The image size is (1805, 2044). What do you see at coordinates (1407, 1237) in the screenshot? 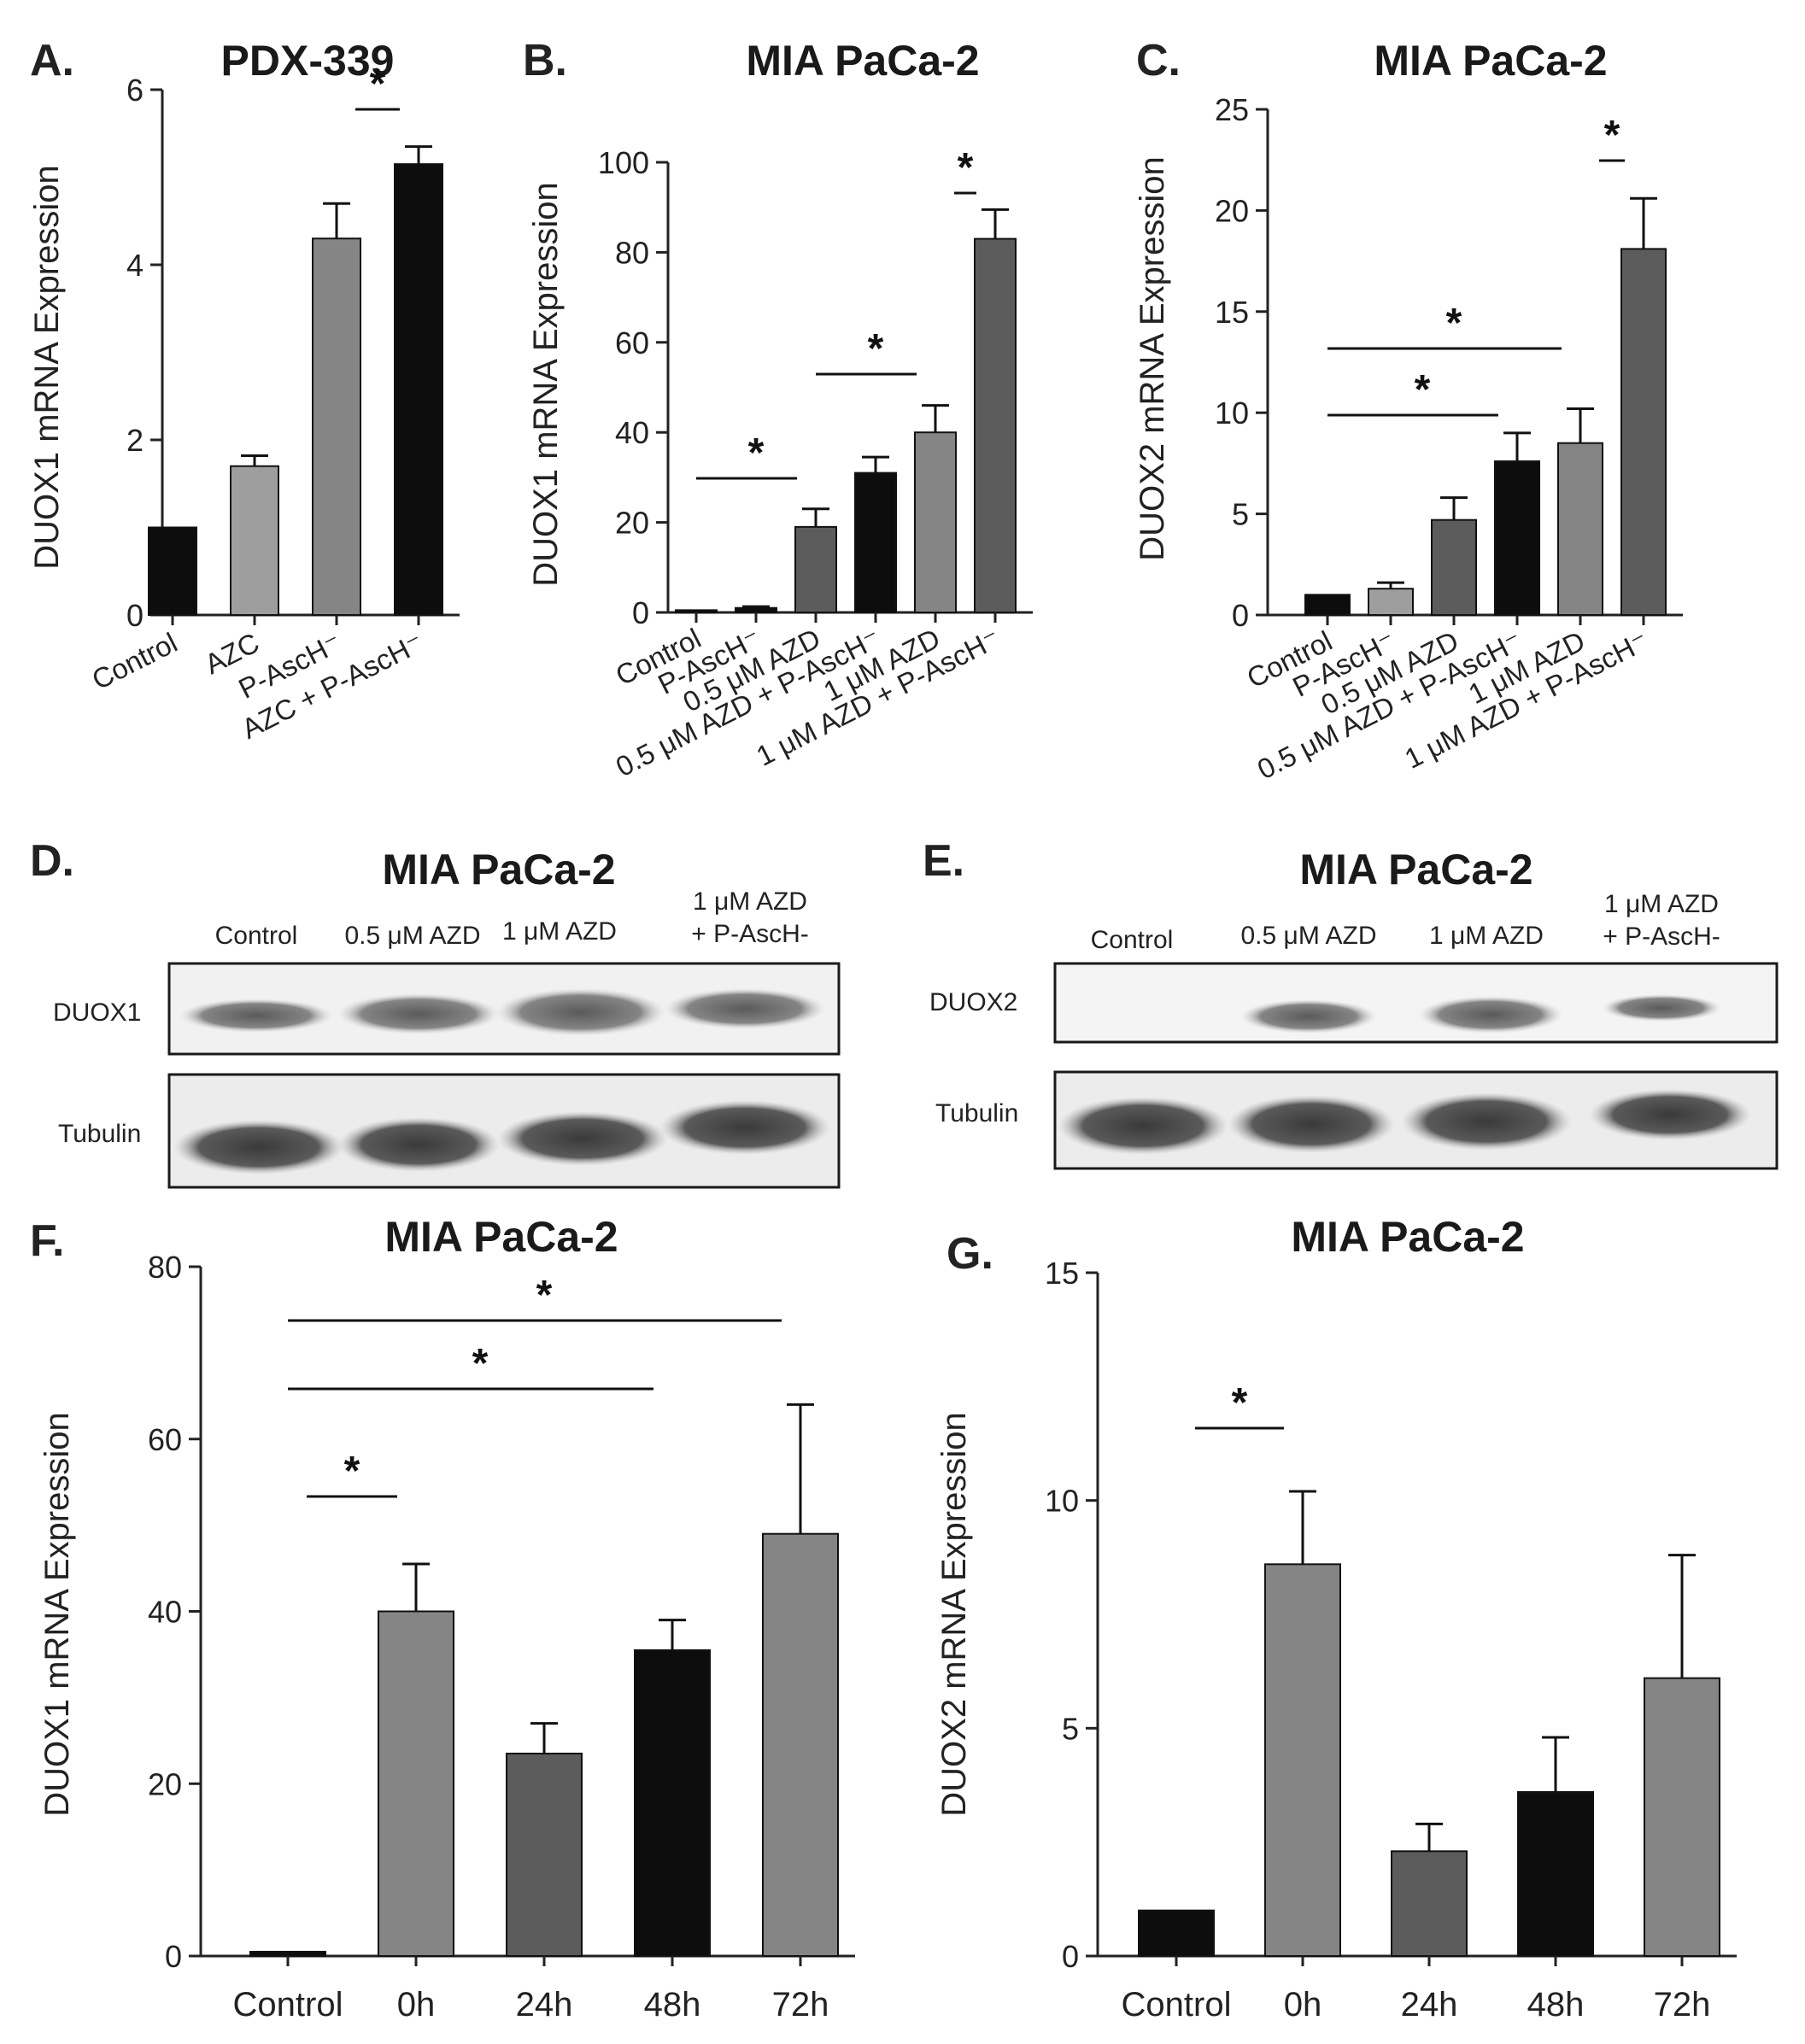
I see `chart-title-g: MIA PaCa-2` at bounding box center [1407, 1237].